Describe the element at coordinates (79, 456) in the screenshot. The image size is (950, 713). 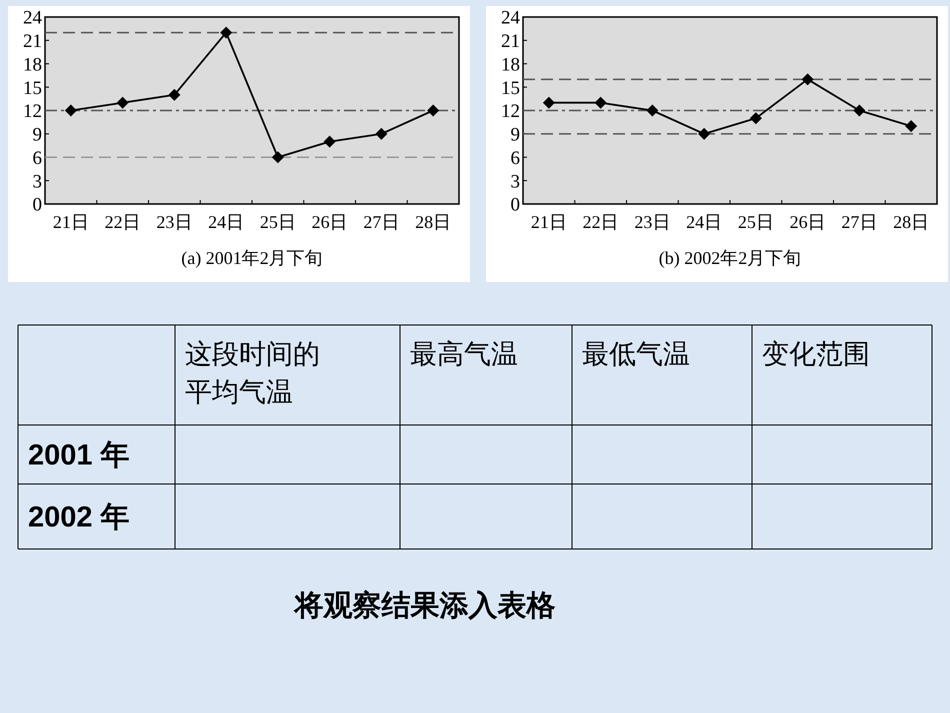
I see `category-label: 2001 年` at that location.